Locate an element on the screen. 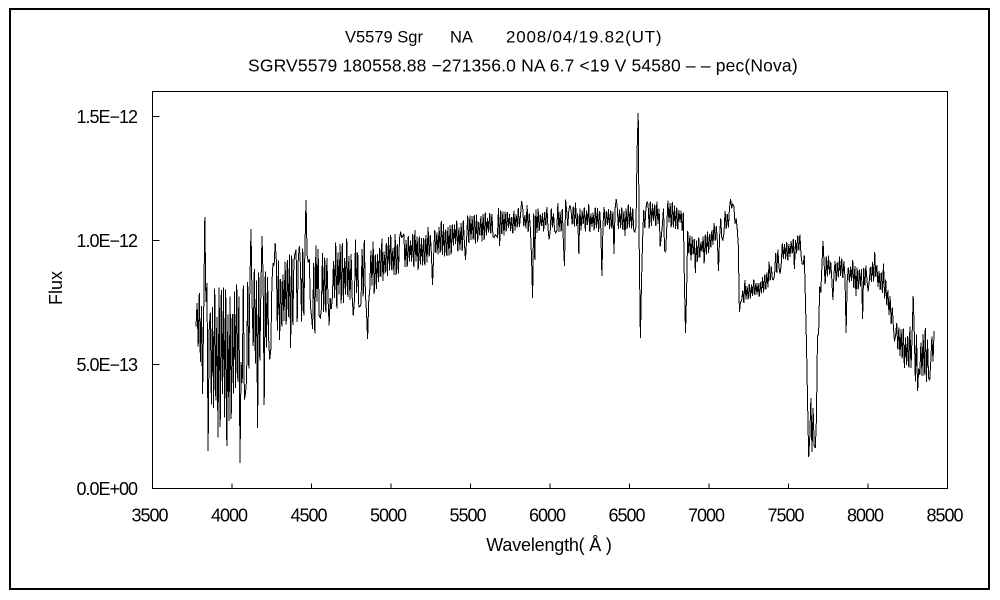 This screenshot has height=600, width=1000. svg-text: Flux is located at coordinates (56, 288).